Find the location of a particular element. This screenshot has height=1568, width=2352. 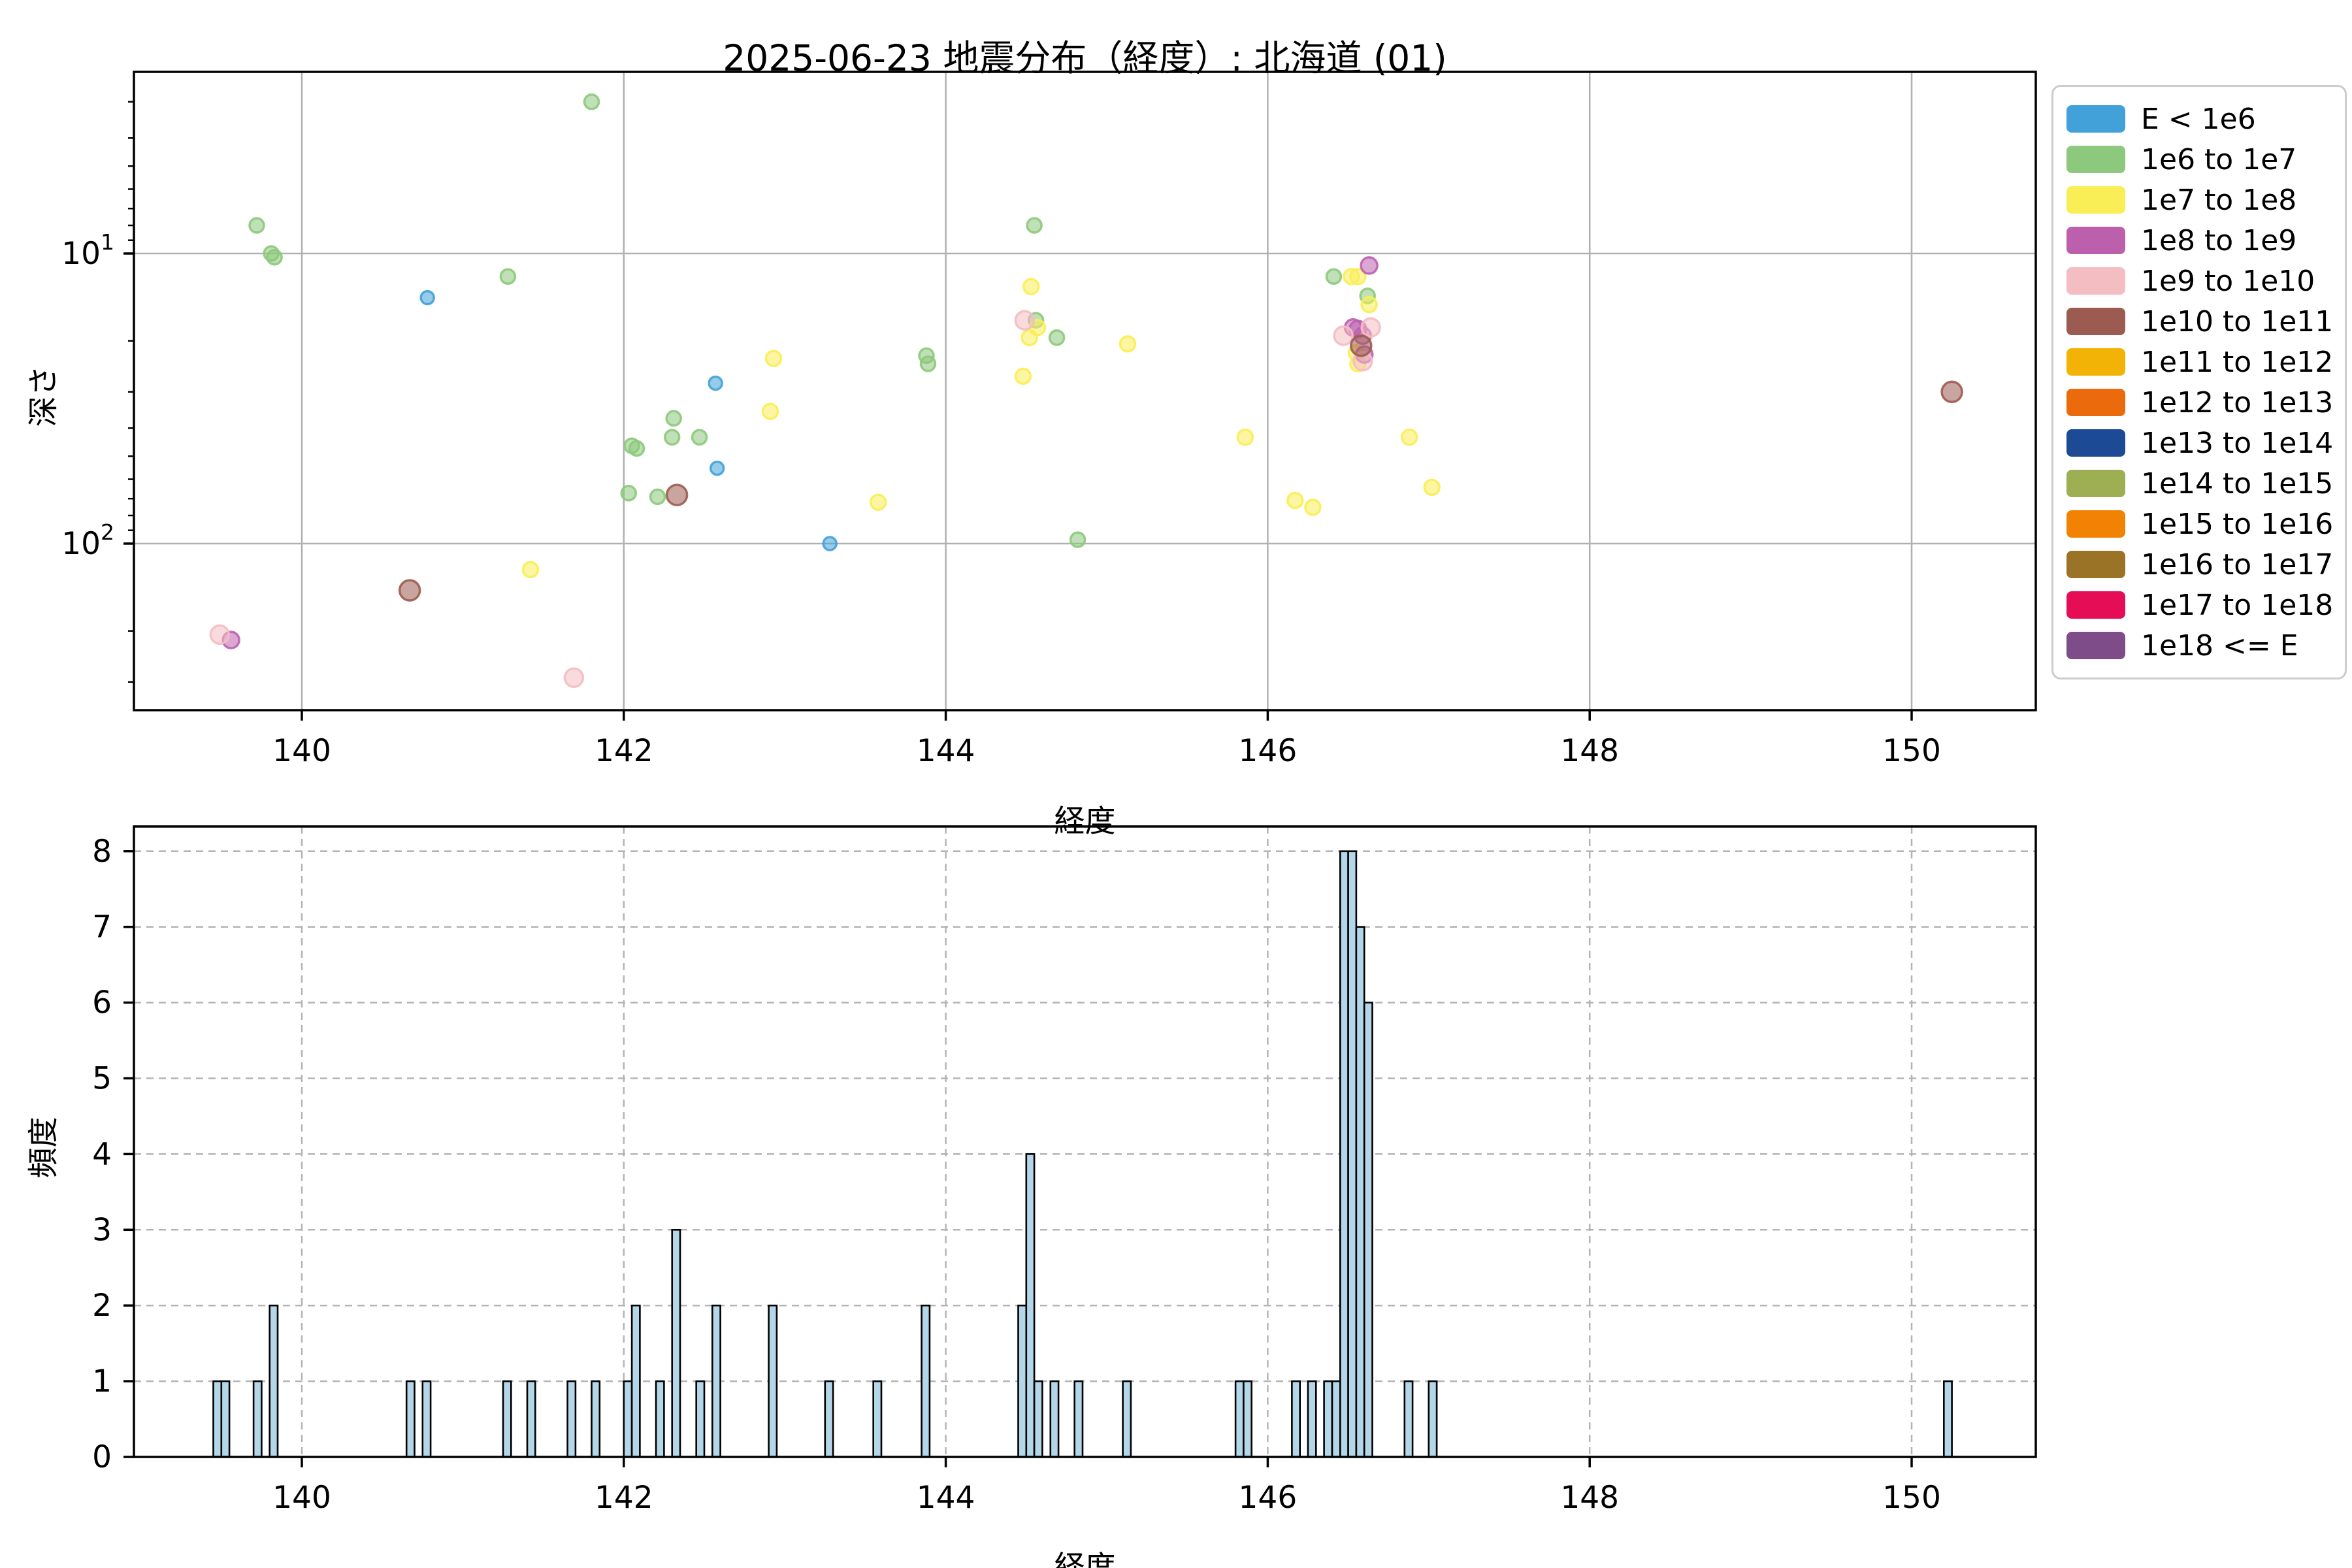

legend-row: 1e11 to 1e12 is located at coordinates (2200, 362).